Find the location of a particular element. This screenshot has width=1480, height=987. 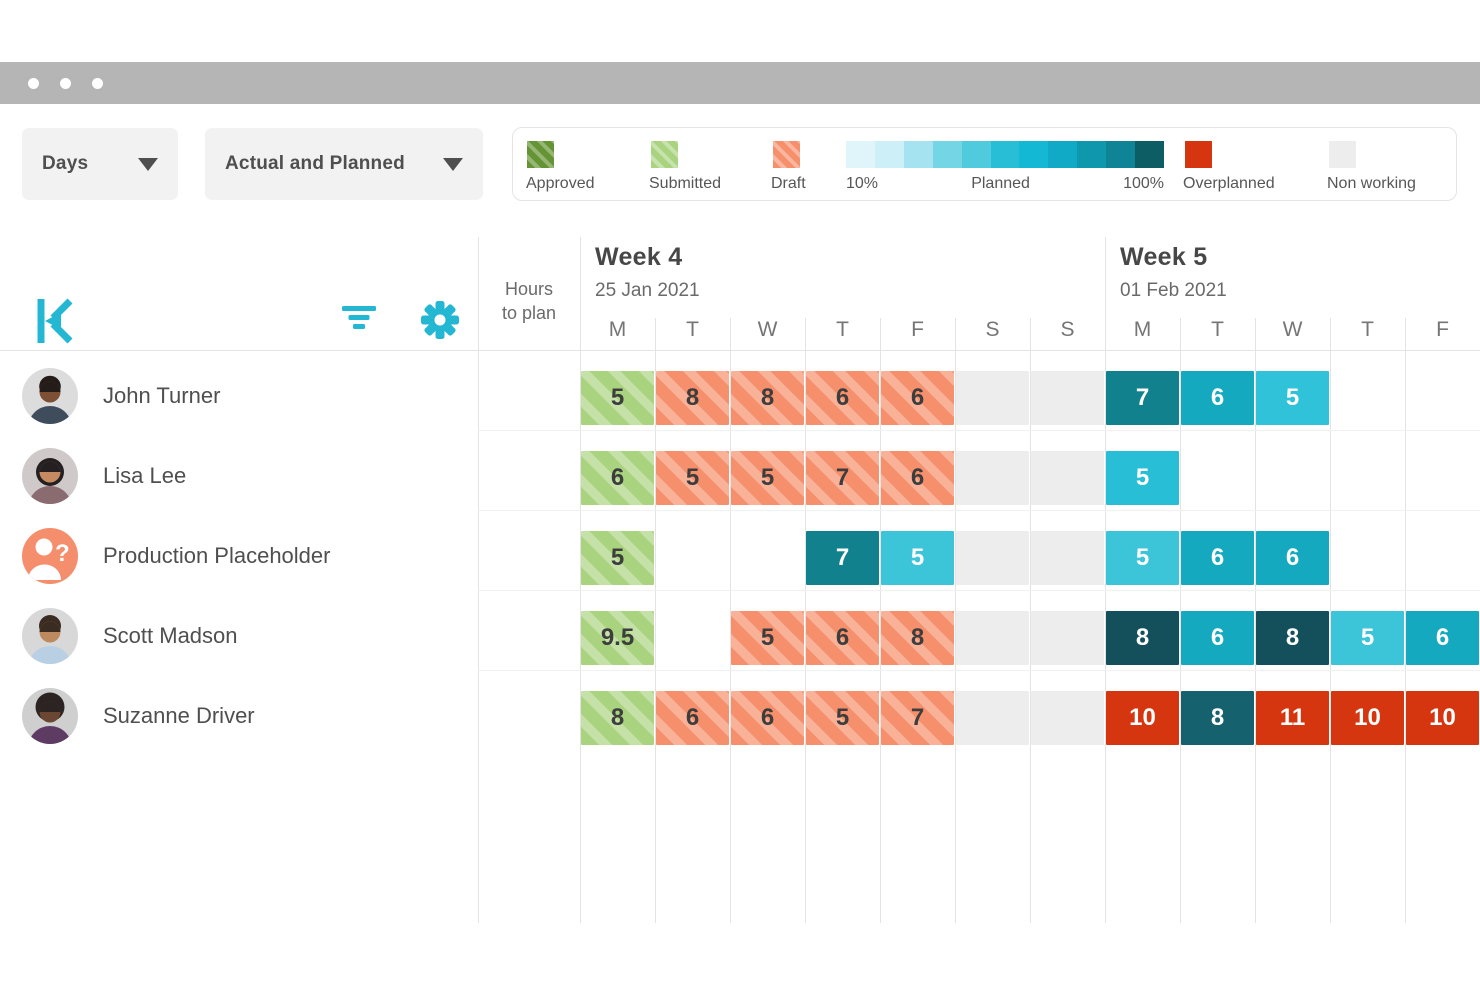

schedule-cell: 11 is located at coordinates (1292, 718).